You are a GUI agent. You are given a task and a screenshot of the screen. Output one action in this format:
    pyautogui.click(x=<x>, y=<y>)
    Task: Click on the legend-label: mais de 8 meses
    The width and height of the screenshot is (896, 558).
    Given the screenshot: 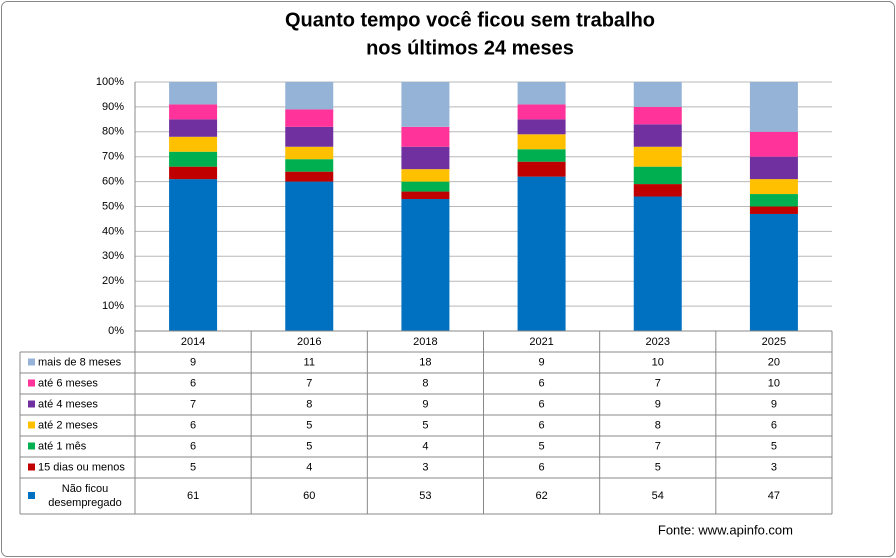 What is the action you would take?
    pyautogui.click(x=80, y=362)
    